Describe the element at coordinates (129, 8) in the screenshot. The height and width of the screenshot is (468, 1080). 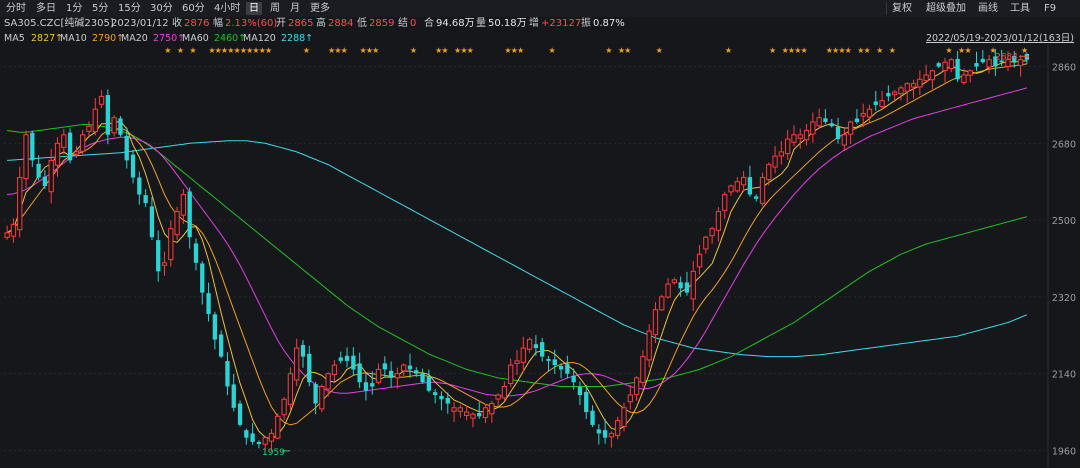
I see `period-tab-15min: 15分` at that location.